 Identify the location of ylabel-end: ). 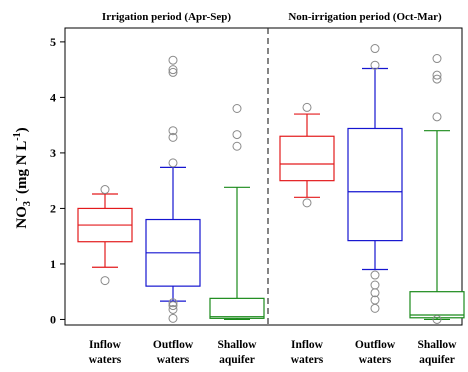
(22, 129).